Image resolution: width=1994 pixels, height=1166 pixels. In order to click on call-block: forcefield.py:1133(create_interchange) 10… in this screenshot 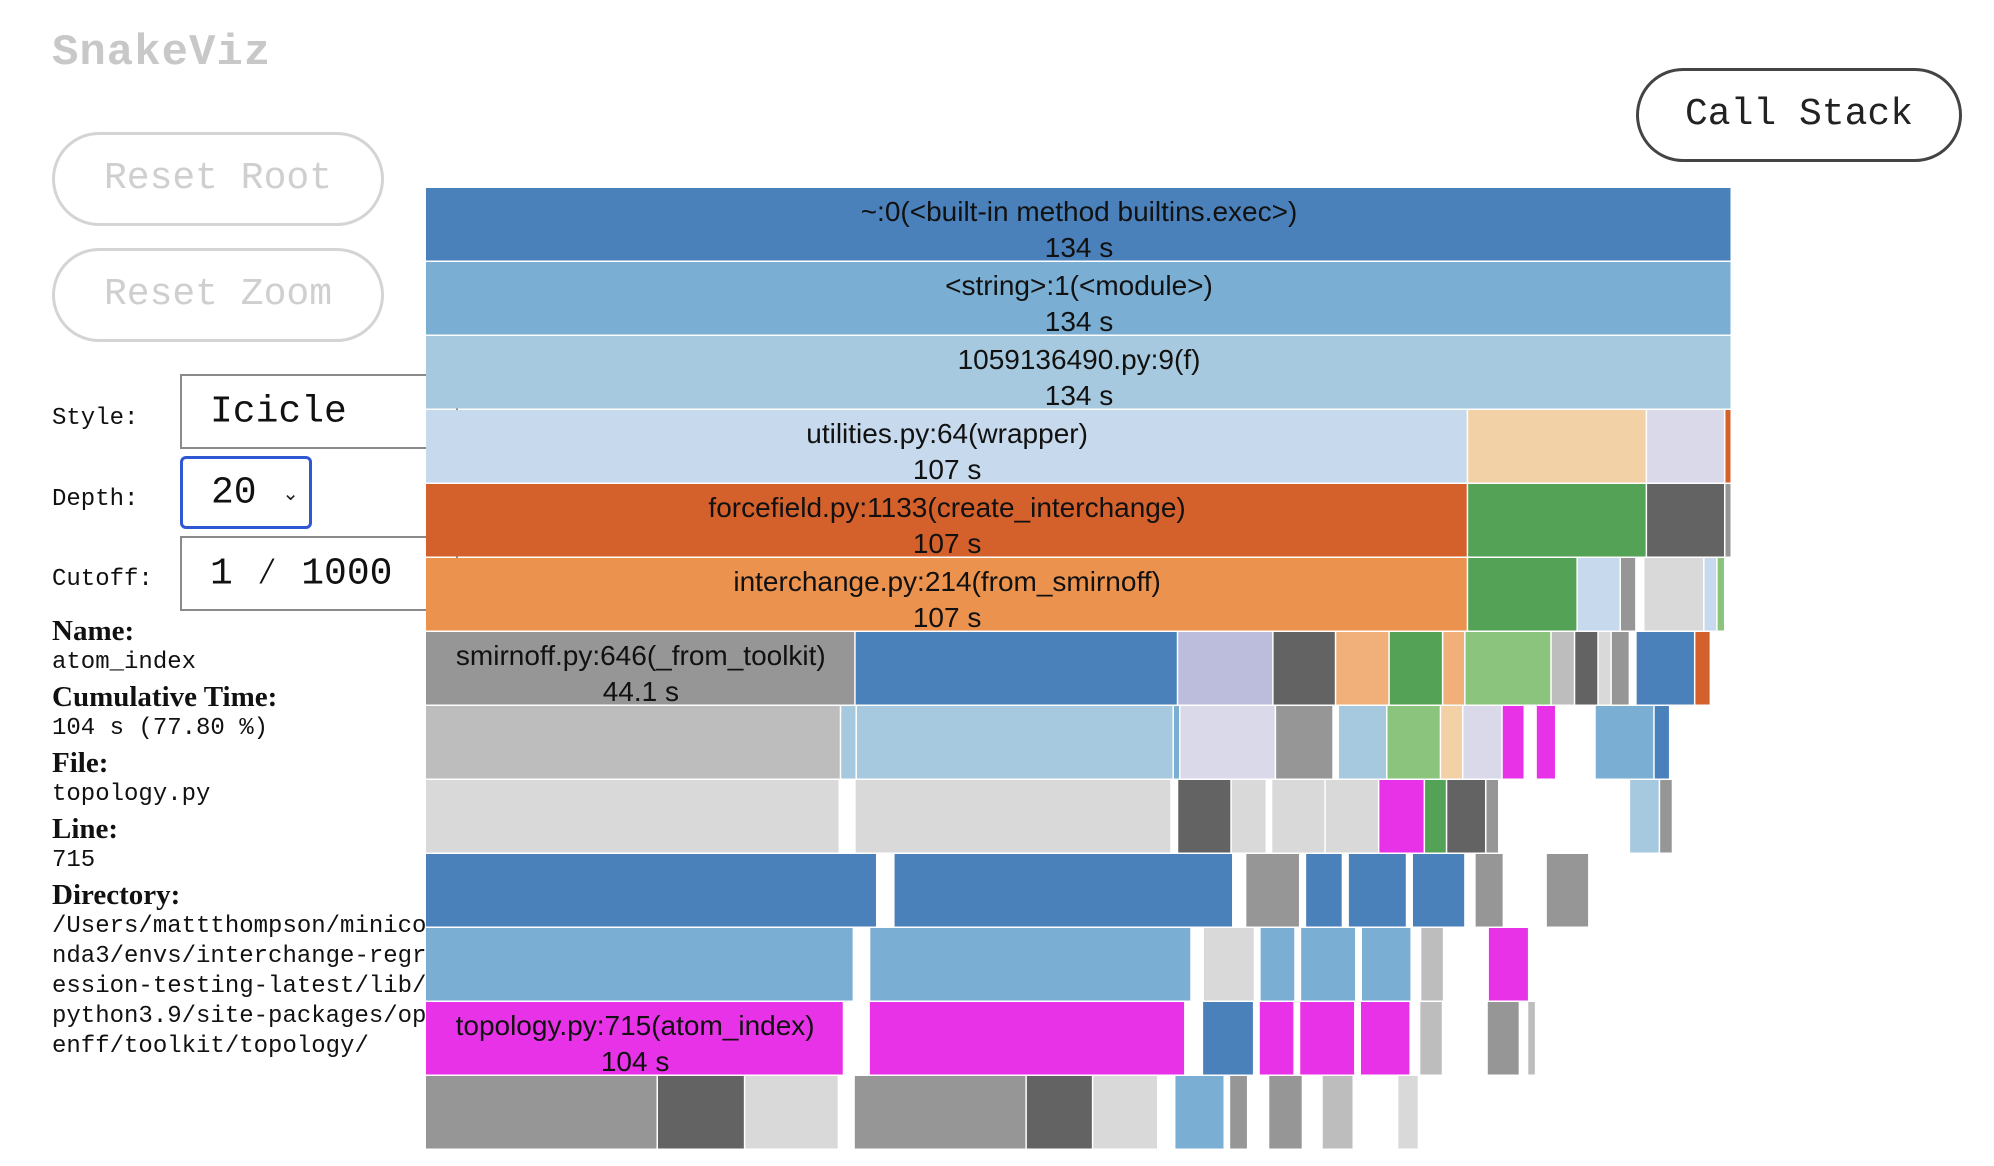, I will do `click(946, 521)`.